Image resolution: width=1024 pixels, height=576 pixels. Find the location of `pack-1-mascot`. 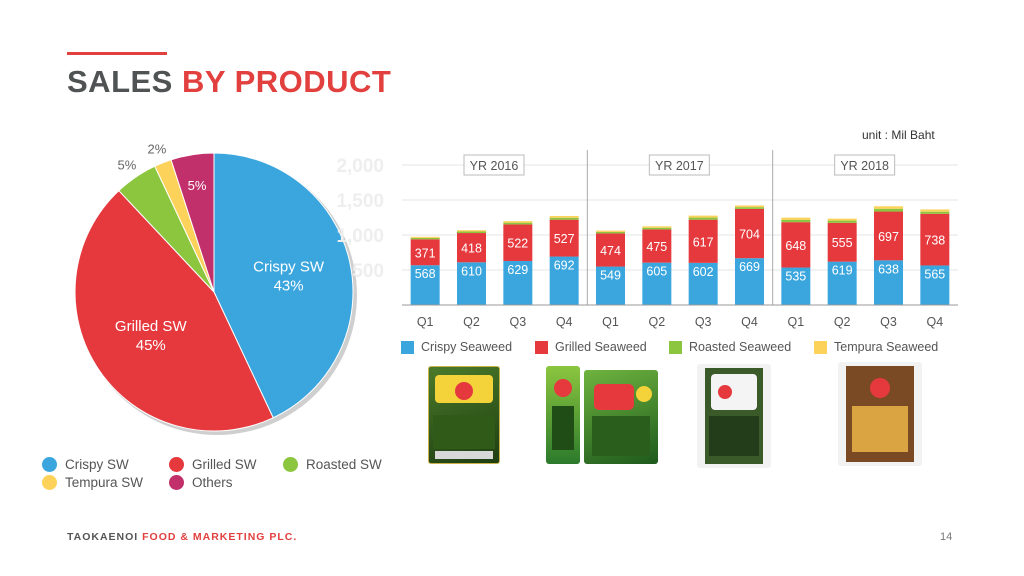

pack-1-mascot is located at coordinates (464, 391).